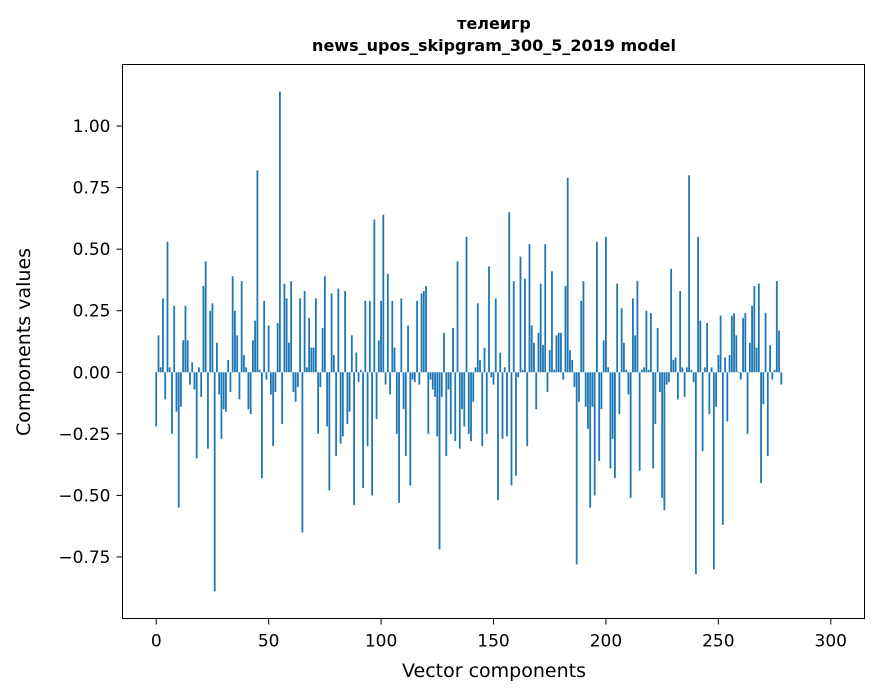 The width and height of the screenshot is (880, 696). What do you see at coordinates (92, 250) in the screenshot?
I see `y-tick-label: 0.50` at bounding box center [92, 250].